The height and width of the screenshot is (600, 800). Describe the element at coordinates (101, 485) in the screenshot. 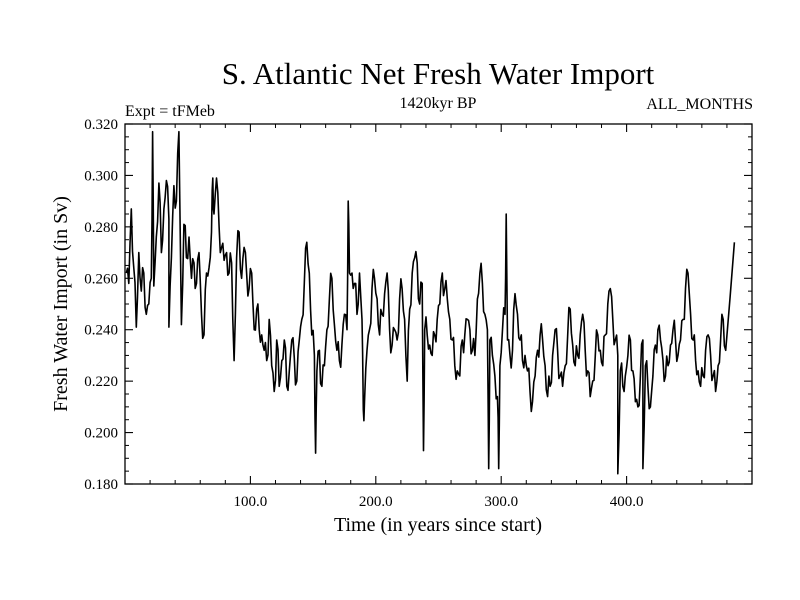

I see `y-tick-label: 0.180` at that location.